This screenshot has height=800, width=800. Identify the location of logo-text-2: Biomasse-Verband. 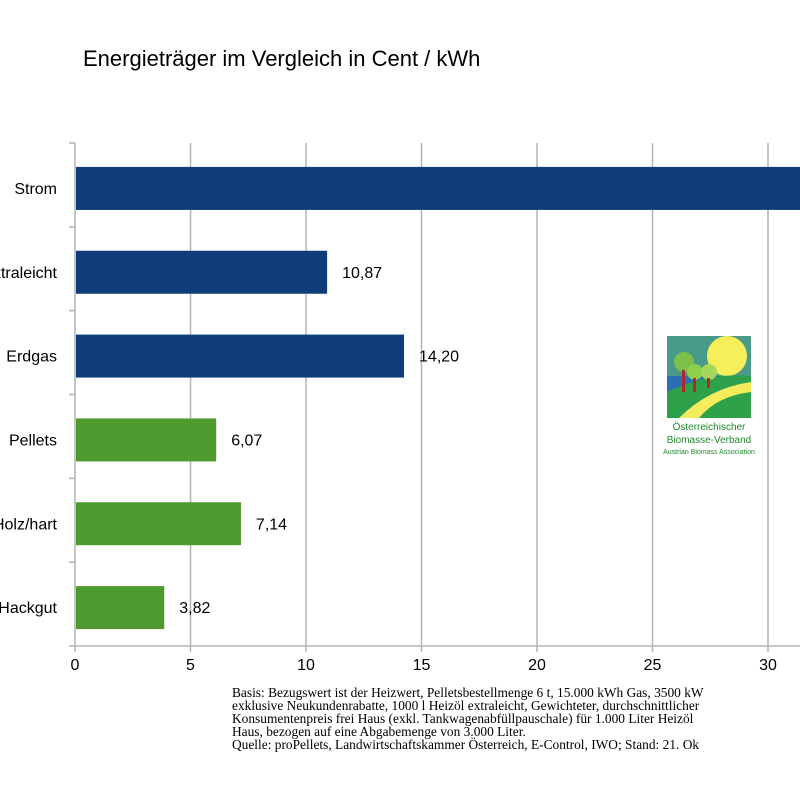
(709, 440).